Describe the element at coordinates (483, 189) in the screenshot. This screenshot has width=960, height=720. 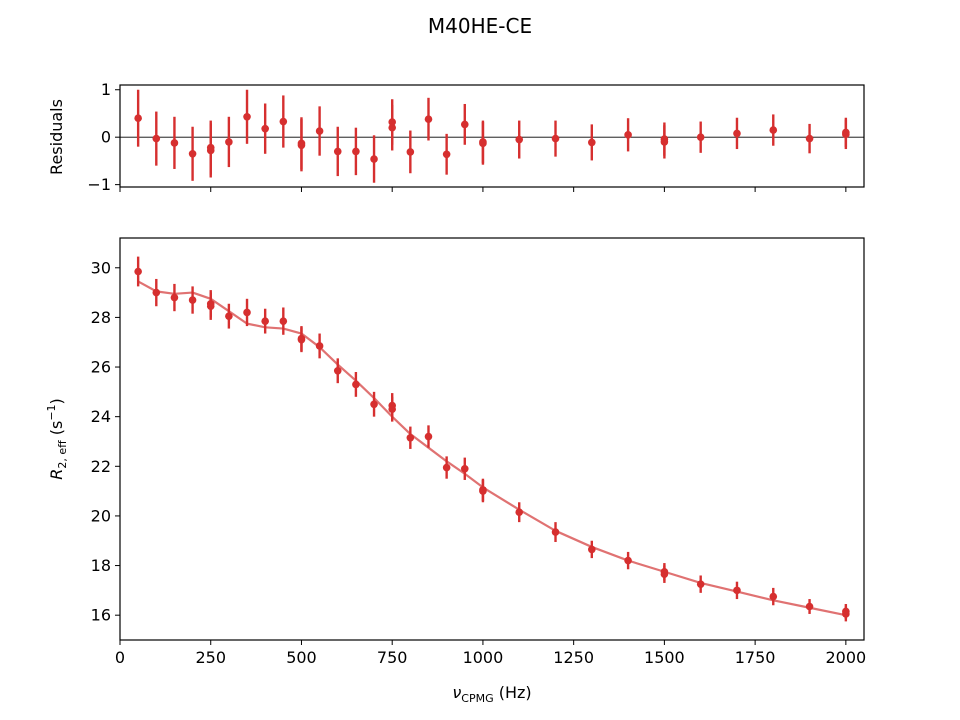
I see `residuals-x-ticks` at that location.